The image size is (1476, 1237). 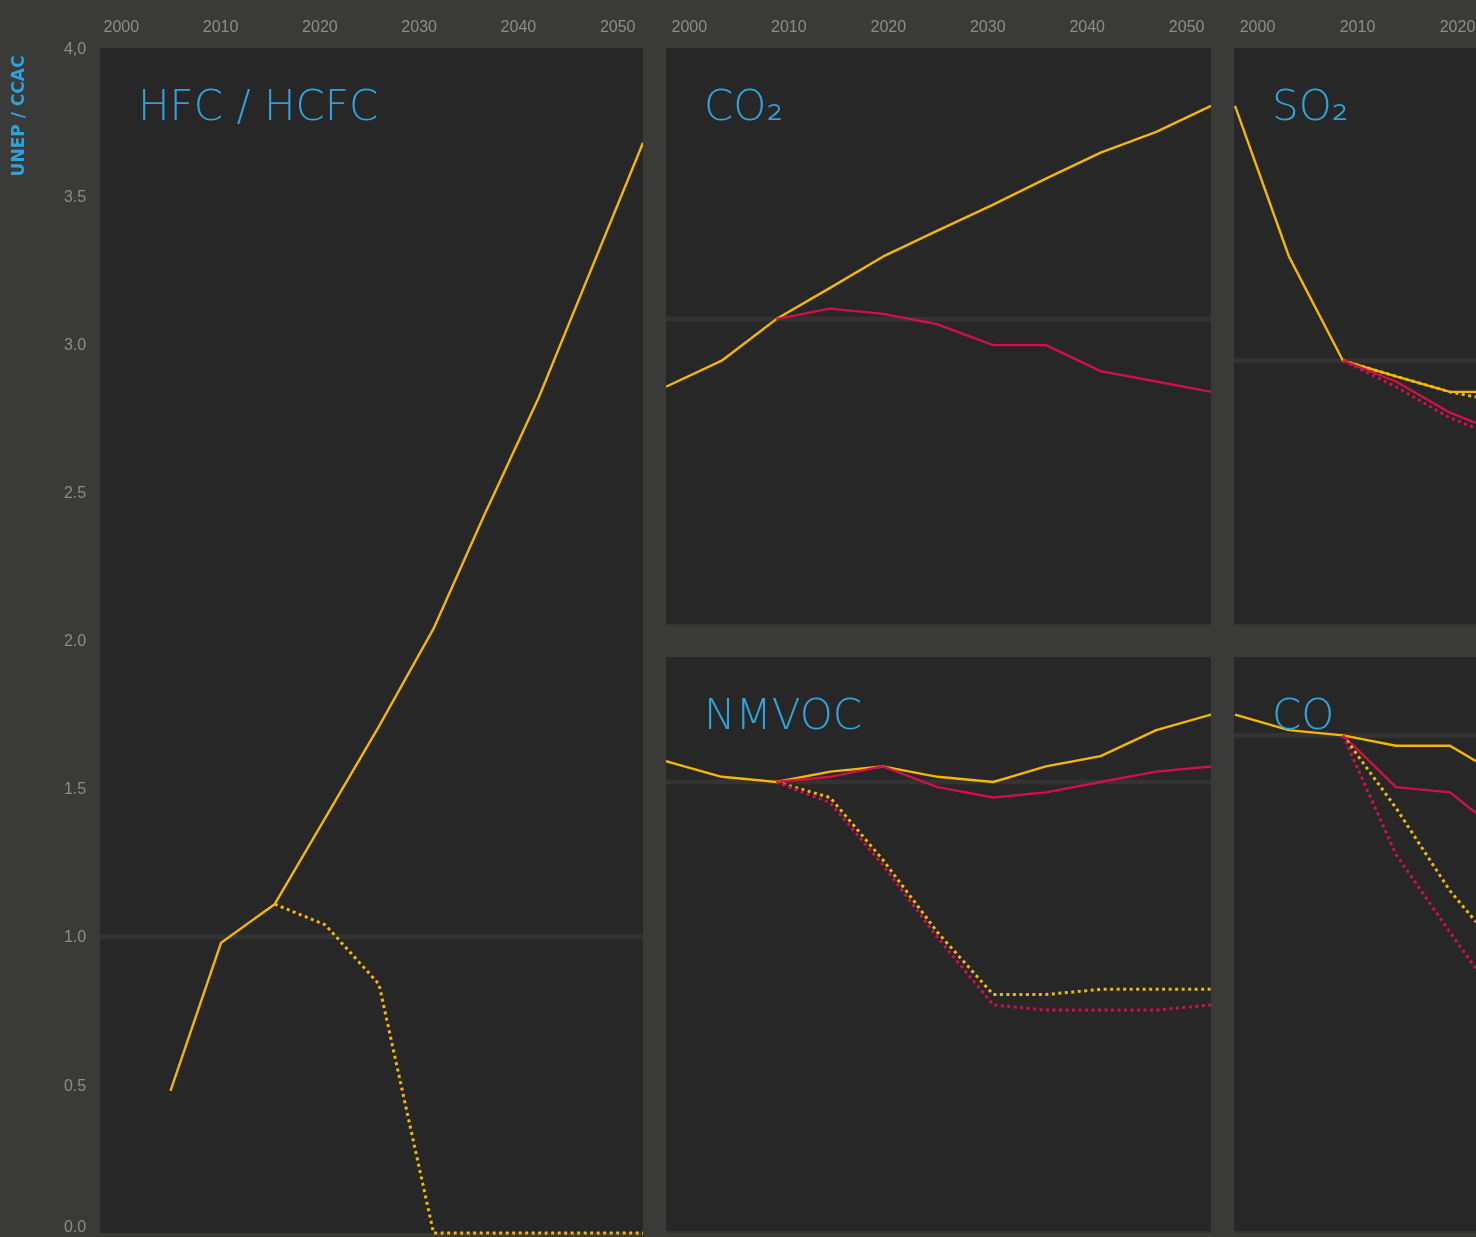 What do you see at coordinates (18, 116) in the screenshot?
I see `text: UNEP / CCAC` at bounding box center [18, 116].